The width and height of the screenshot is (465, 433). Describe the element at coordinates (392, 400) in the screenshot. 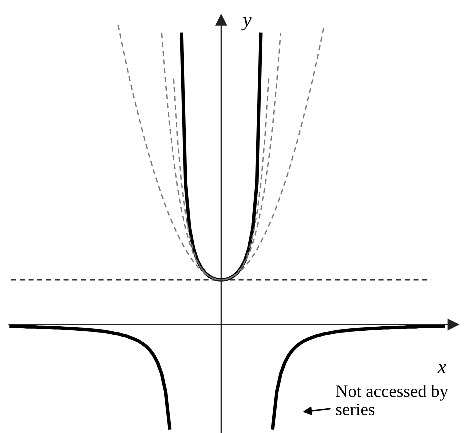

I see `annotation: Not accessed by series` at that location.